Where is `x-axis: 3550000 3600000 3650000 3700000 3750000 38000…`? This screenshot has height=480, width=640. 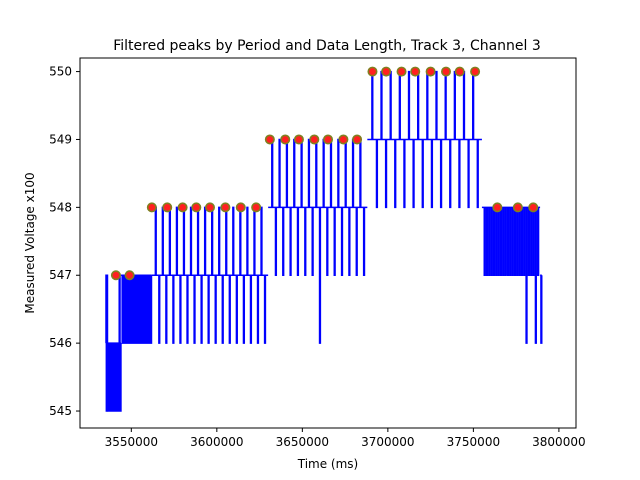
x-axis: 3550000 3600000 3650000 3700000 3750000 38000… is located at coordinates (345, 438).